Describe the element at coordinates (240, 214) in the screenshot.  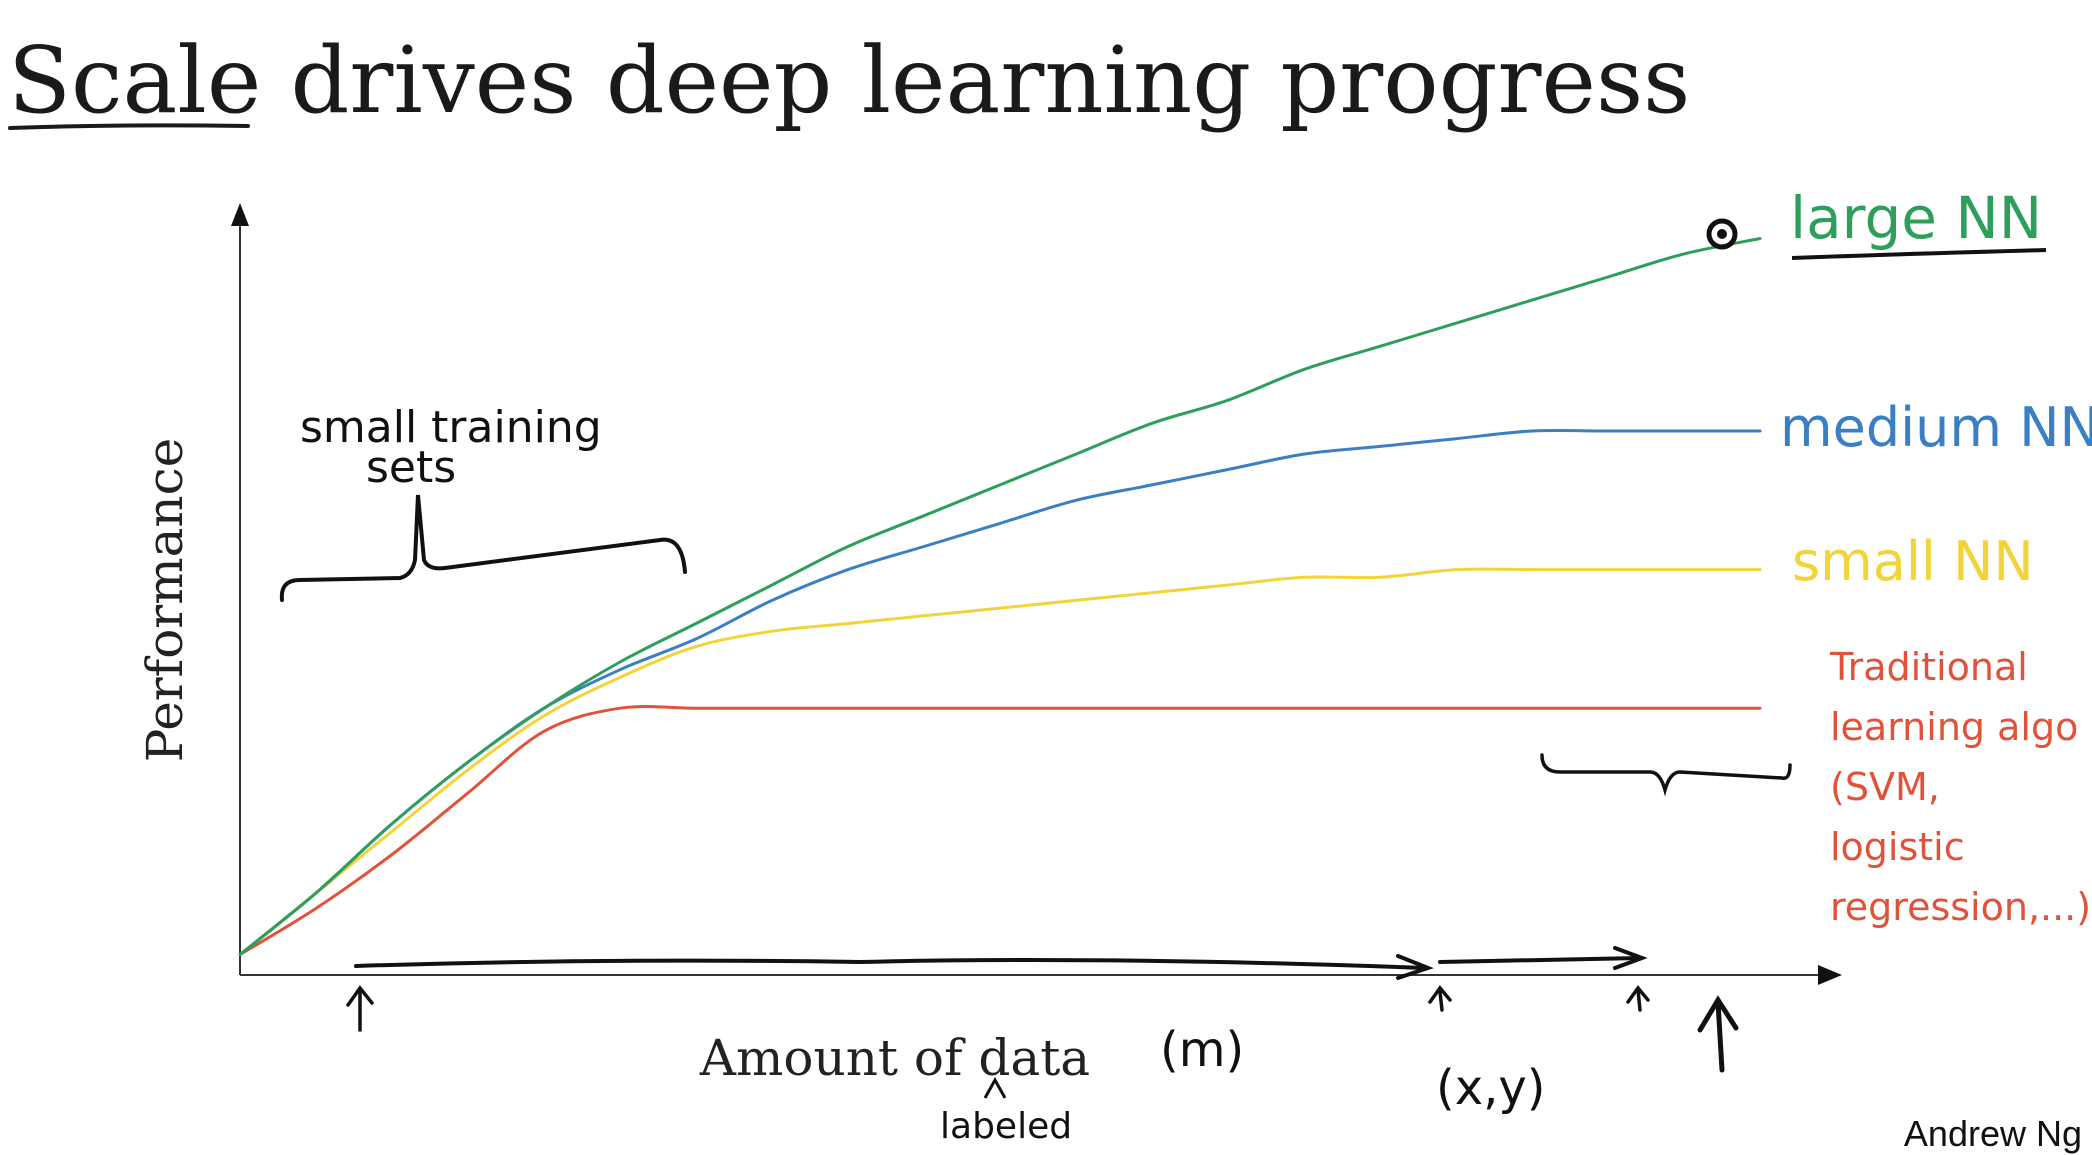
I see `y-axis-arrow-icon` at that location.